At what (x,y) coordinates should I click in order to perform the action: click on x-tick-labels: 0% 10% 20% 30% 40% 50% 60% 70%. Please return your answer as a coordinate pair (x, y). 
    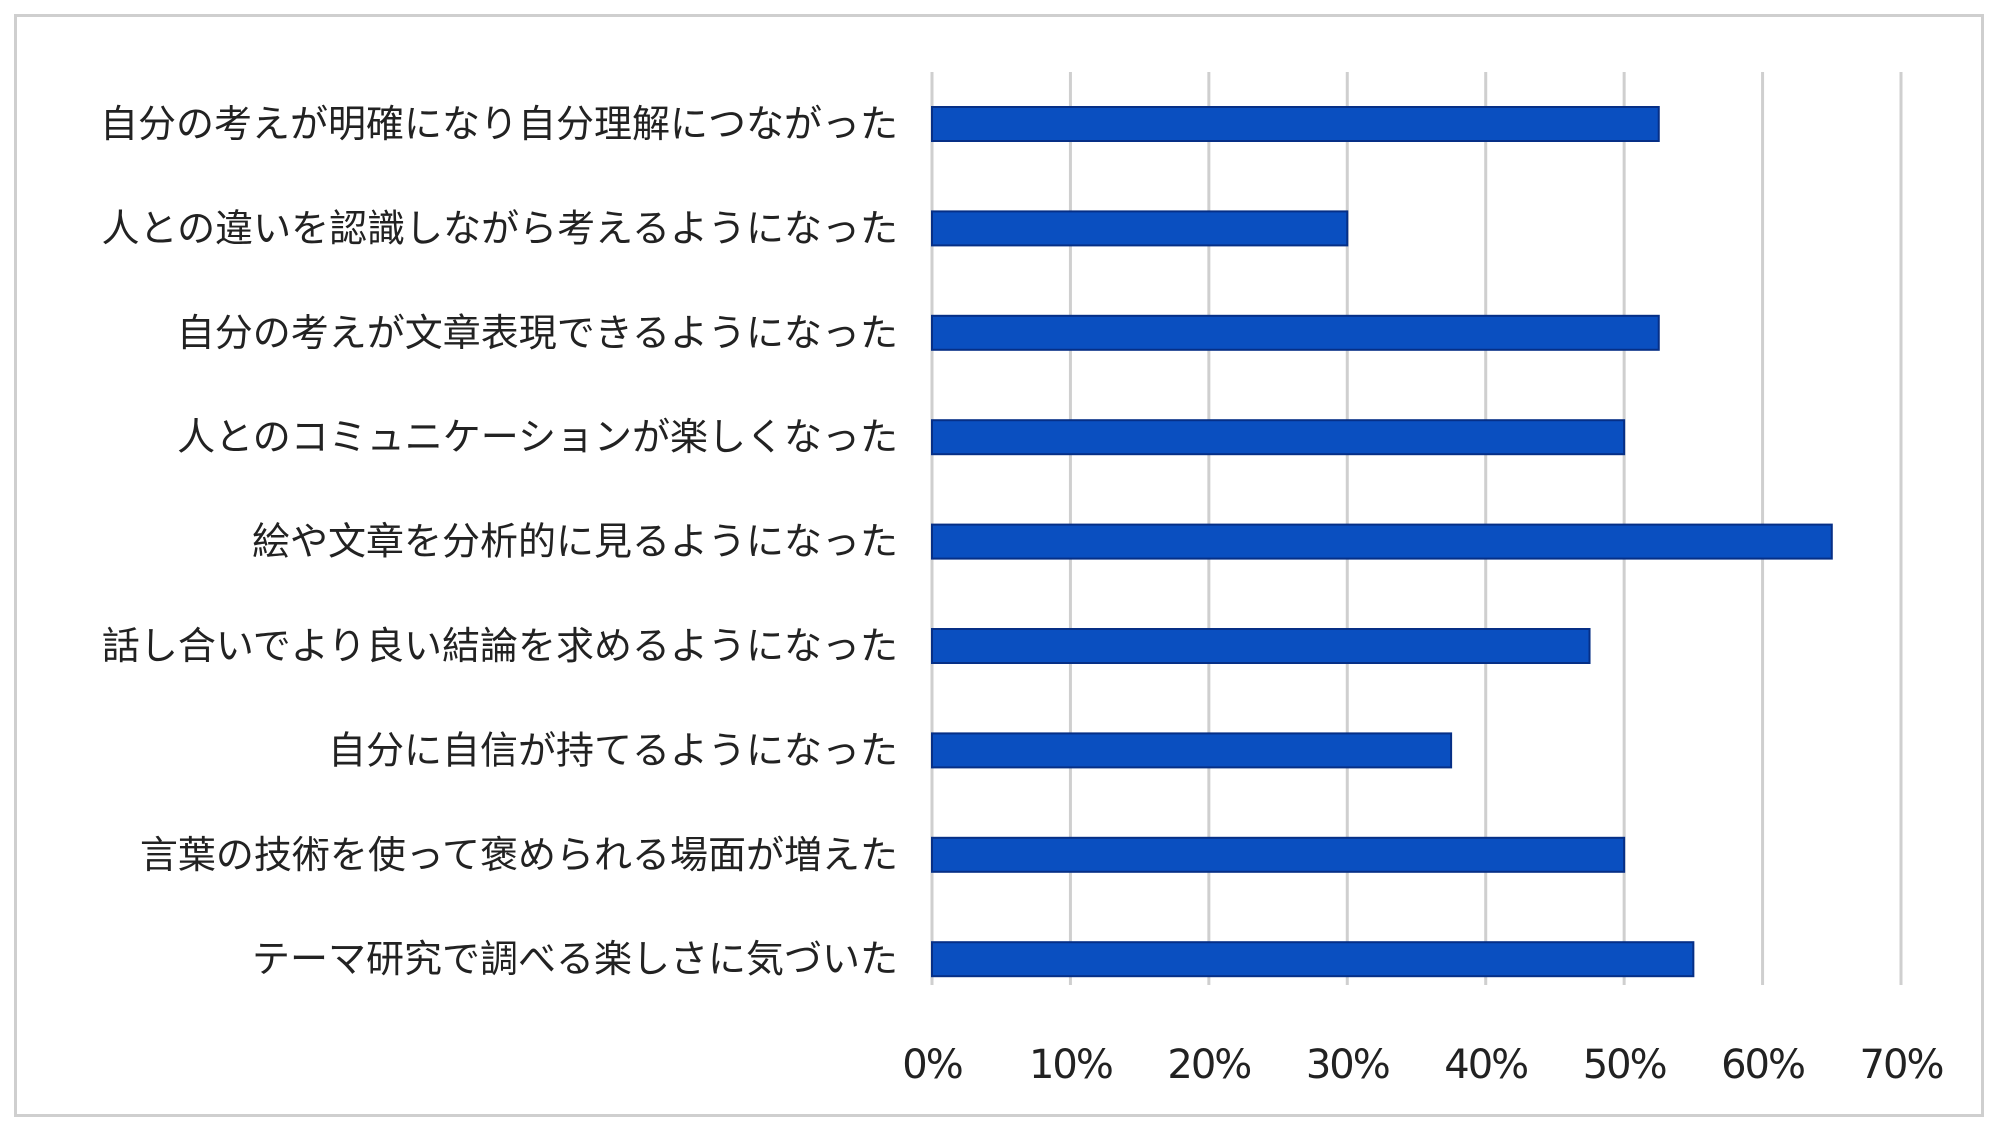
    Looking at the image, I should click on (1423, 1065).